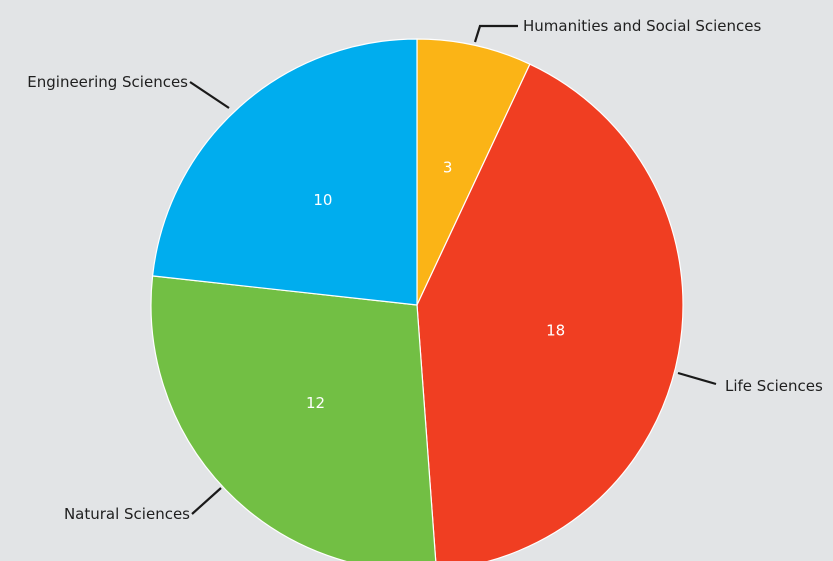 This screenshot has height=561, width=833. What do you see at coordinates (774, 386) in the screenshot?
I see `category-label-life-sciences: Life Sciences` at bounding box center [774, 386].